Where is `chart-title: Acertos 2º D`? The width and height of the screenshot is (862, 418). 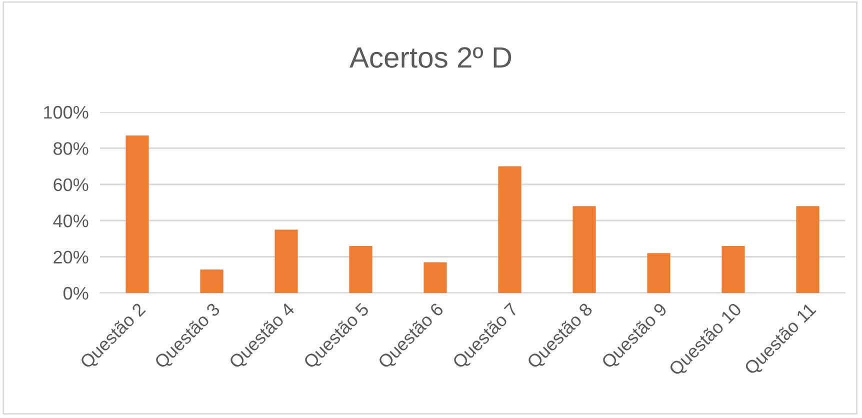
chart-title: Acertos 2º D is located at coordinates (431, 57).